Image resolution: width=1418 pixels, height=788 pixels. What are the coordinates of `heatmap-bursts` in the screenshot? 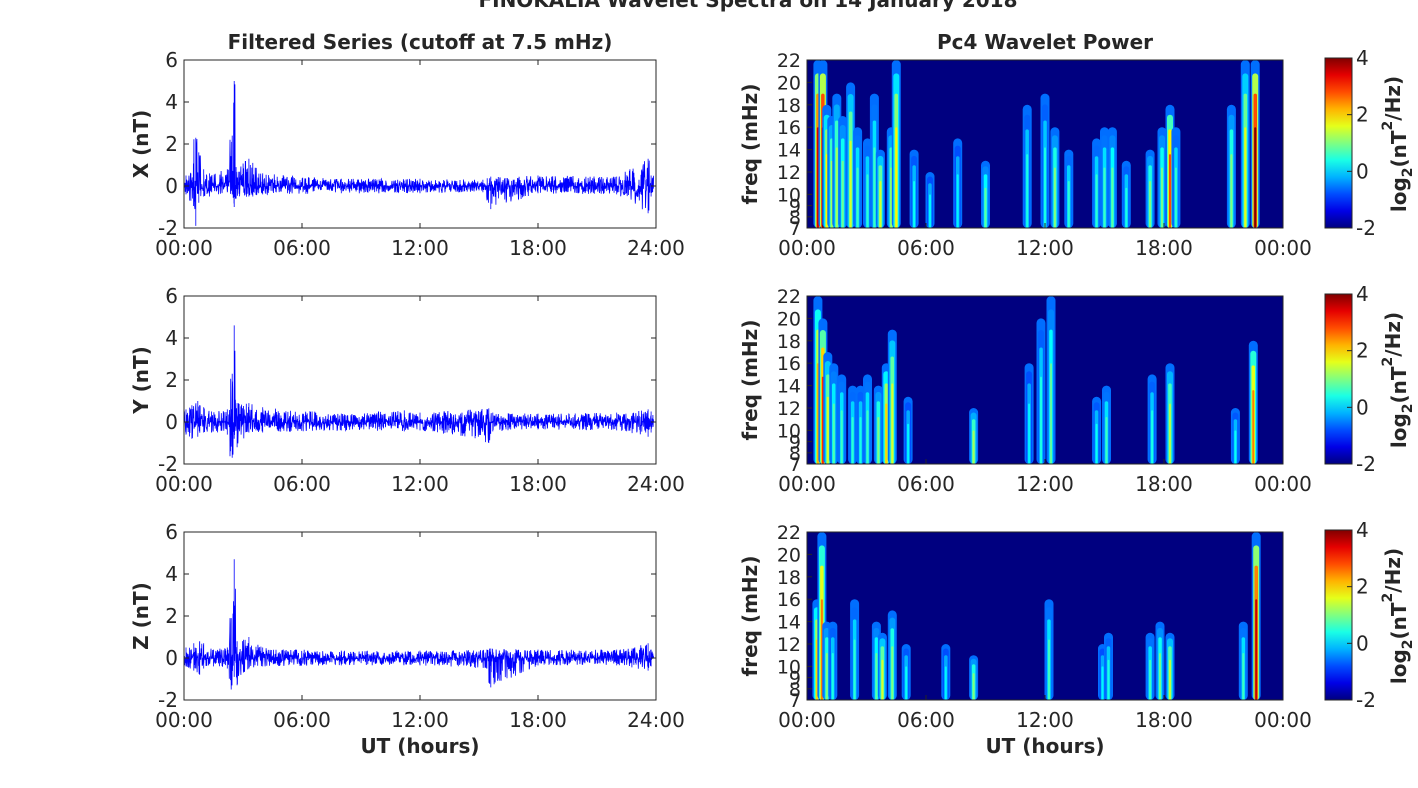 It's located at (1036, 144).